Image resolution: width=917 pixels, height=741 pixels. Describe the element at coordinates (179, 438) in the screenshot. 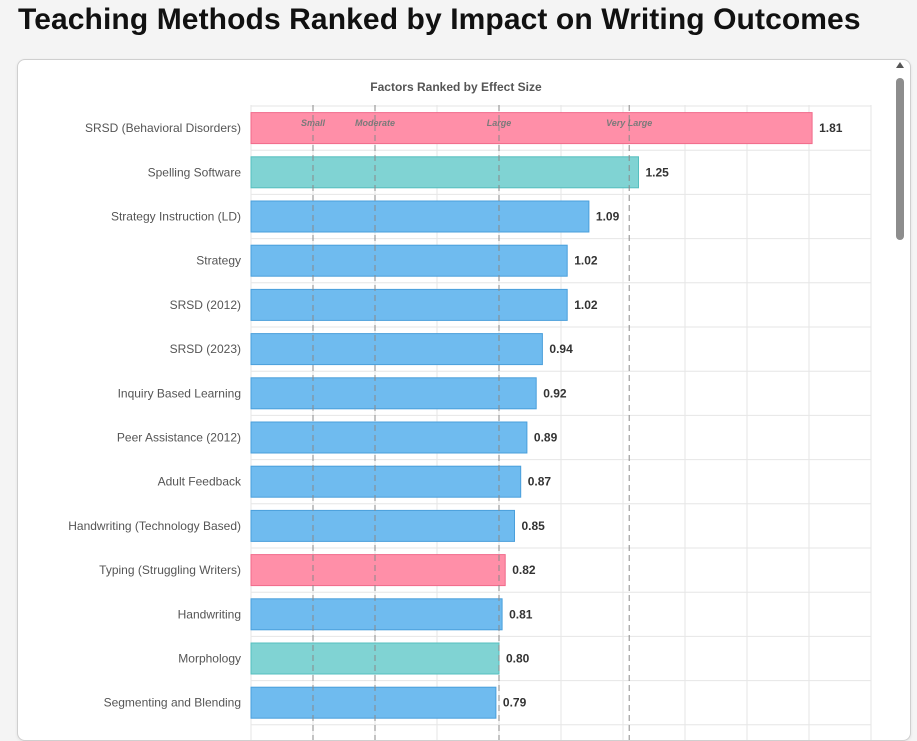

I see `category-label: Peer Assistance (2012)` at that location.